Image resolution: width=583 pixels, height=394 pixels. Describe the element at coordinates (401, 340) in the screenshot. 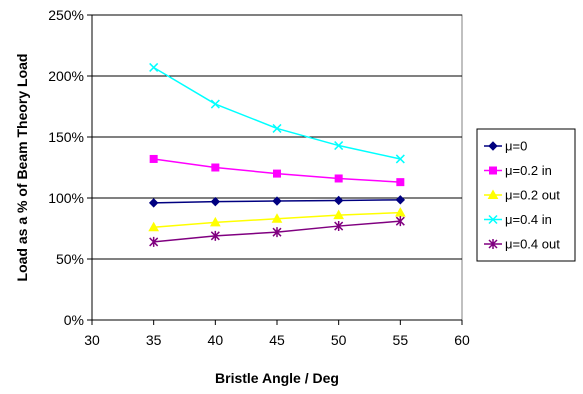

I see `x-tick-label: 55` at that location.